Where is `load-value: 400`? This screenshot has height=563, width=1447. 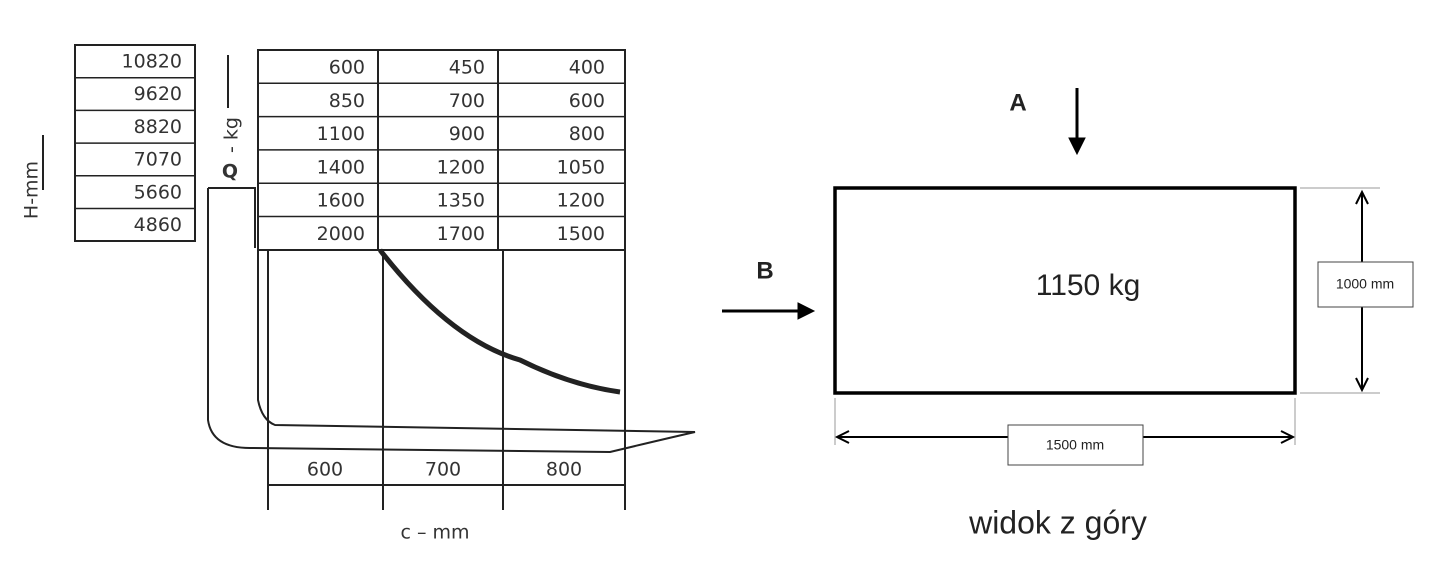
load-value: 400 is located at coordinates (587, 68).